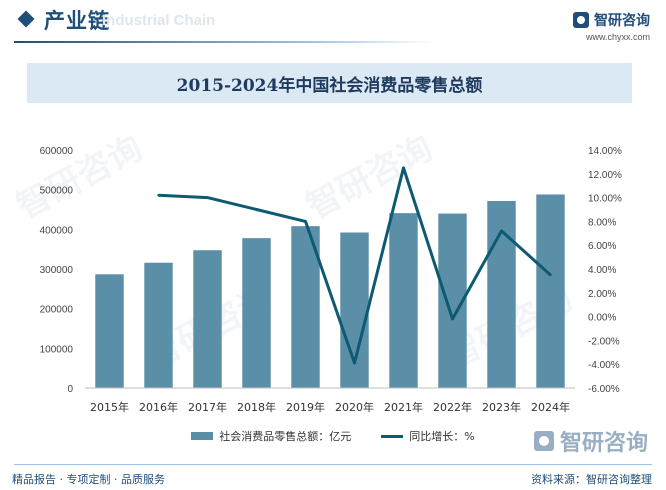 The width and height of the screenshot is (666, 490). Describe the element at coordinates (617, 37) in the screenshot. I see `brand-url: www.chyxx.com` at that location.